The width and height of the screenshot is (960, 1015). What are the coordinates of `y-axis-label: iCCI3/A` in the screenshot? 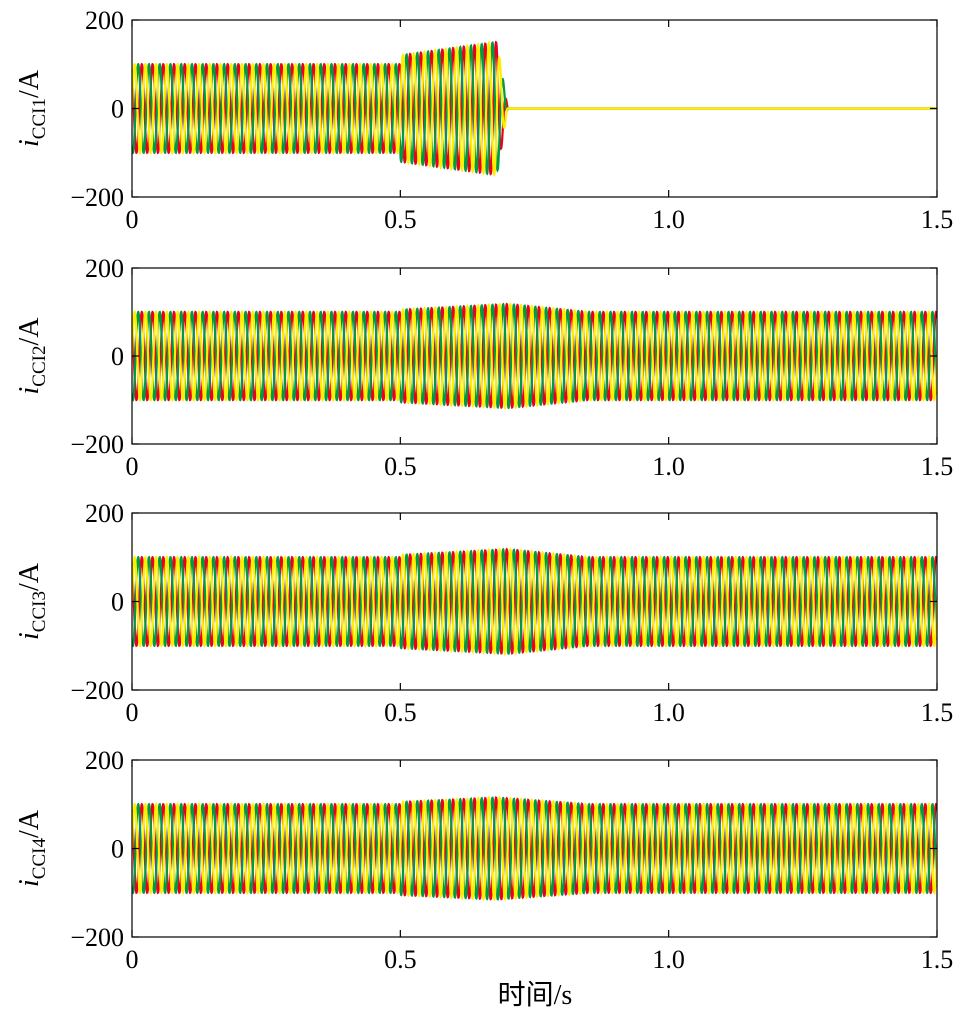 It's located at (32, 601).